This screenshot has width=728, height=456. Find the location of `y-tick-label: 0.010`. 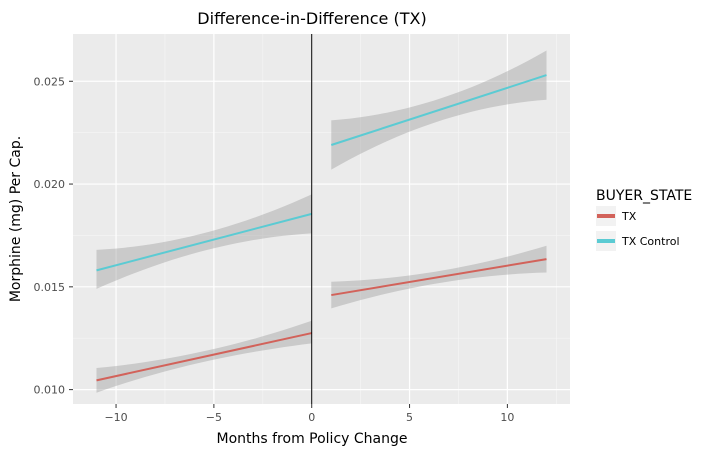

y-tick-label: 0.010 is located at coordinates (50, 390).